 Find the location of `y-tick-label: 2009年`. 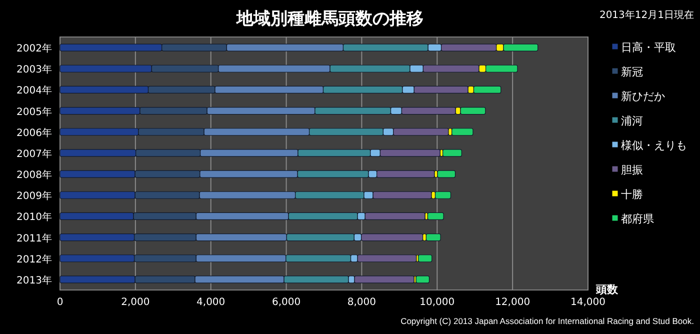

y-tick-label: 2009年 is located at coordinates (34, 196).